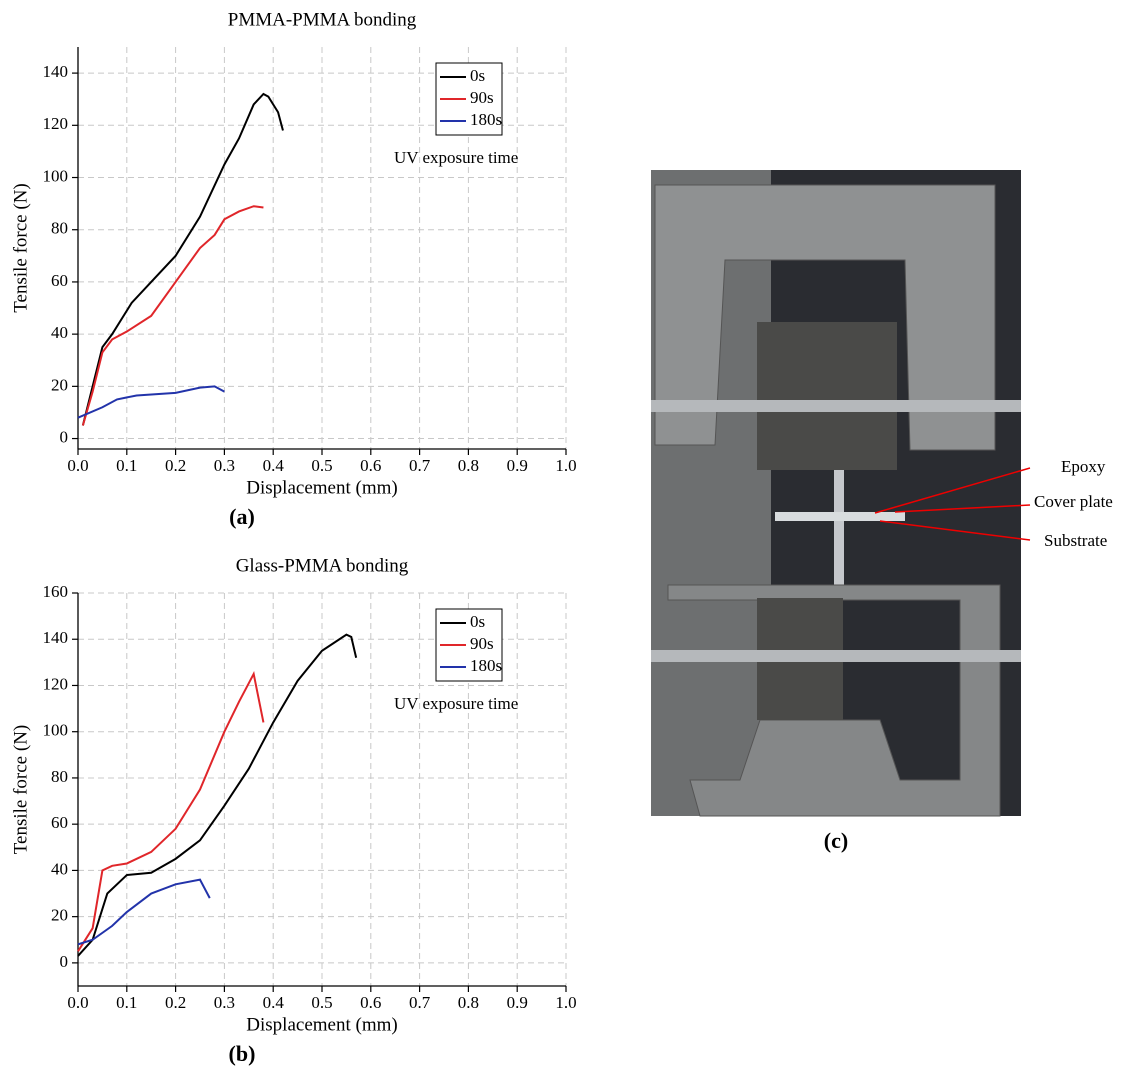 This screenshot has height=1076, width=1145. Describe the element at coordinates (825, 317) in the screenshot. I see `upper-grip` at that location.